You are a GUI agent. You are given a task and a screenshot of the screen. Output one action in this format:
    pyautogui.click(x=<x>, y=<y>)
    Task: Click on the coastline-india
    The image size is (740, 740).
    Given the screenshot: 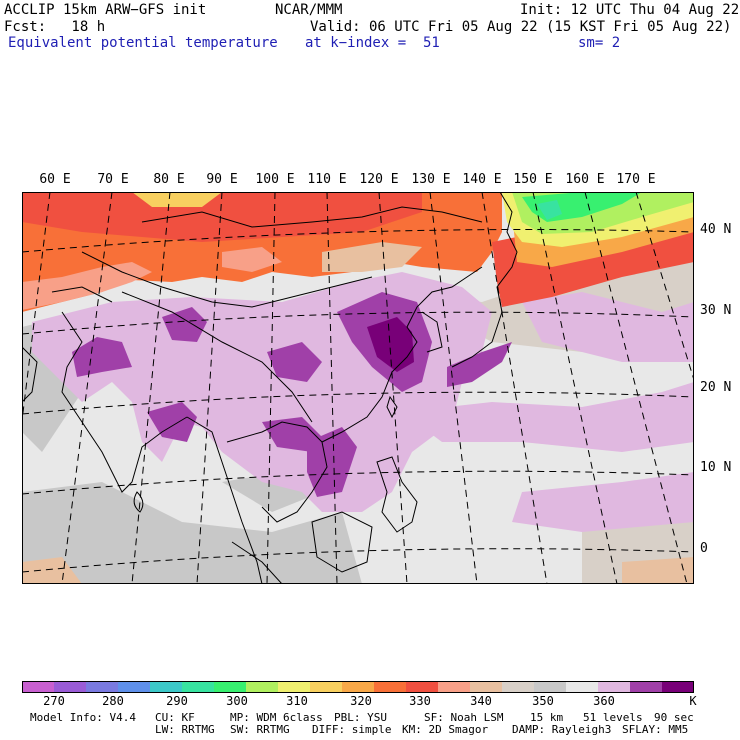 What is the action you would take?
    pyautogui.click(x=124, y=402)
    